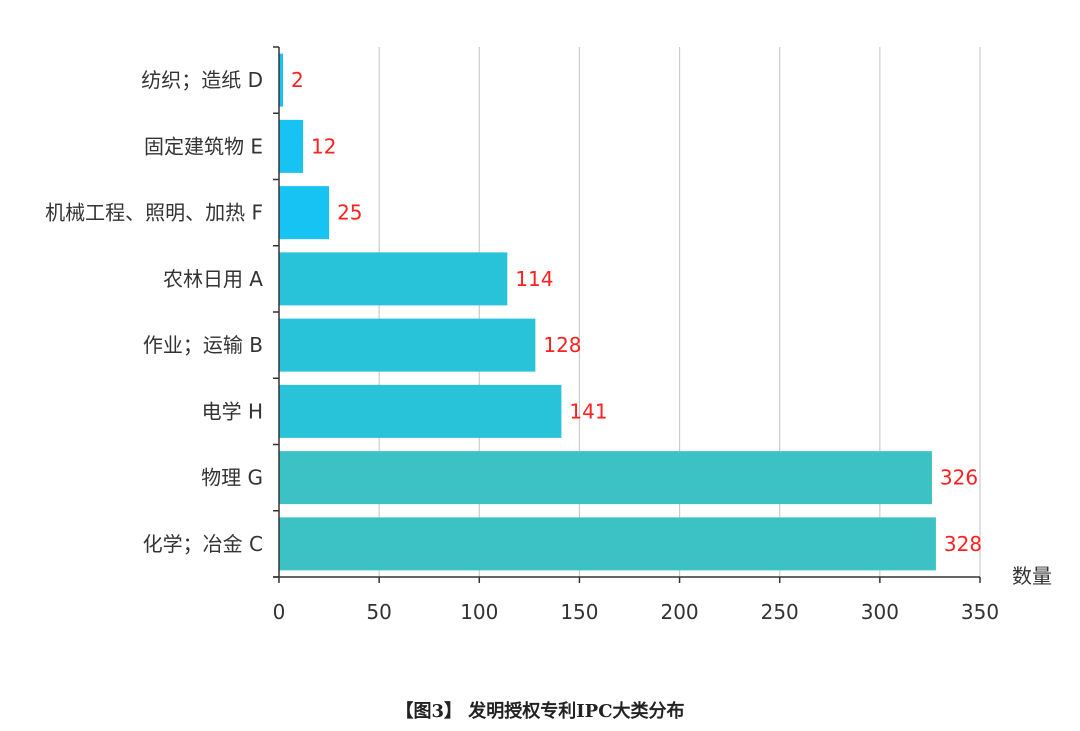 This screenshot has height=731, width=1080. I want to click on data-label-6: 326, so click(959, 478).